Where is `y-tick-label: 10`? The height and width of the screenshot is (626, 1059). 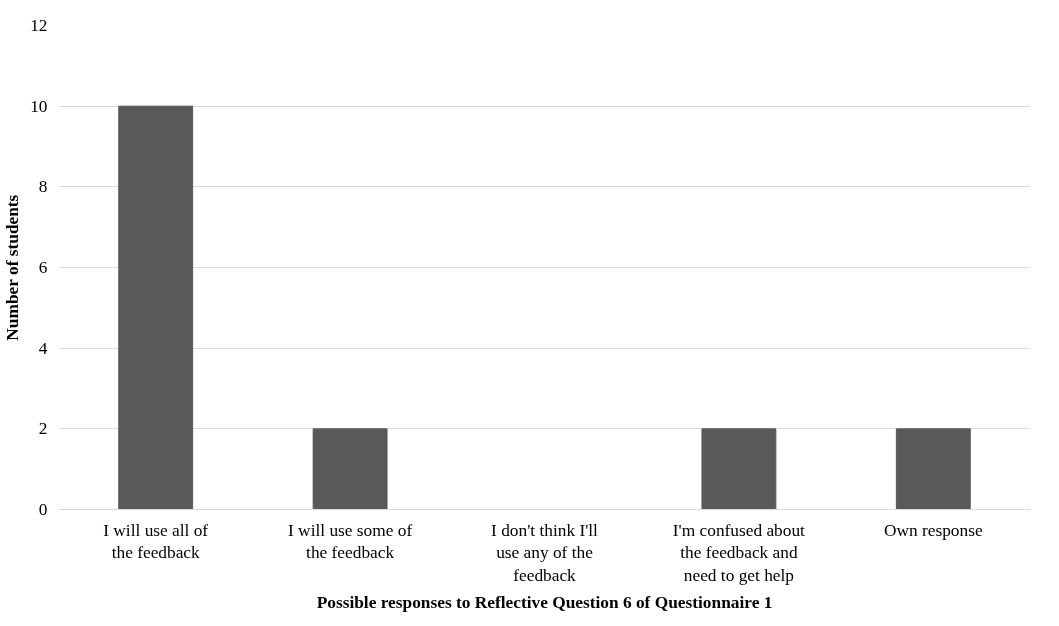
y-tick-label: 10 is located at coordinates (39, 106).